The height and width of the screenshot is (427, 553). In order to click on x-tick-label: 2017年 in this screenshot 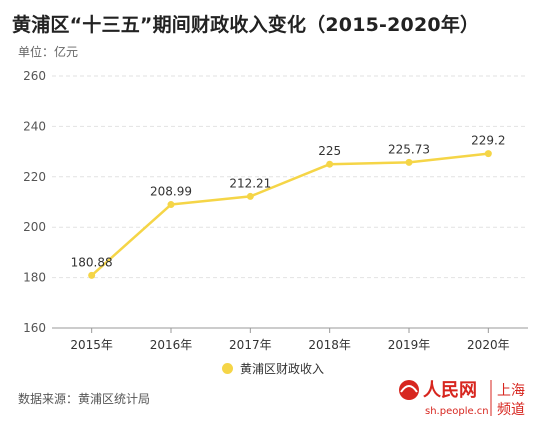, I will do `click(250, 345)`.